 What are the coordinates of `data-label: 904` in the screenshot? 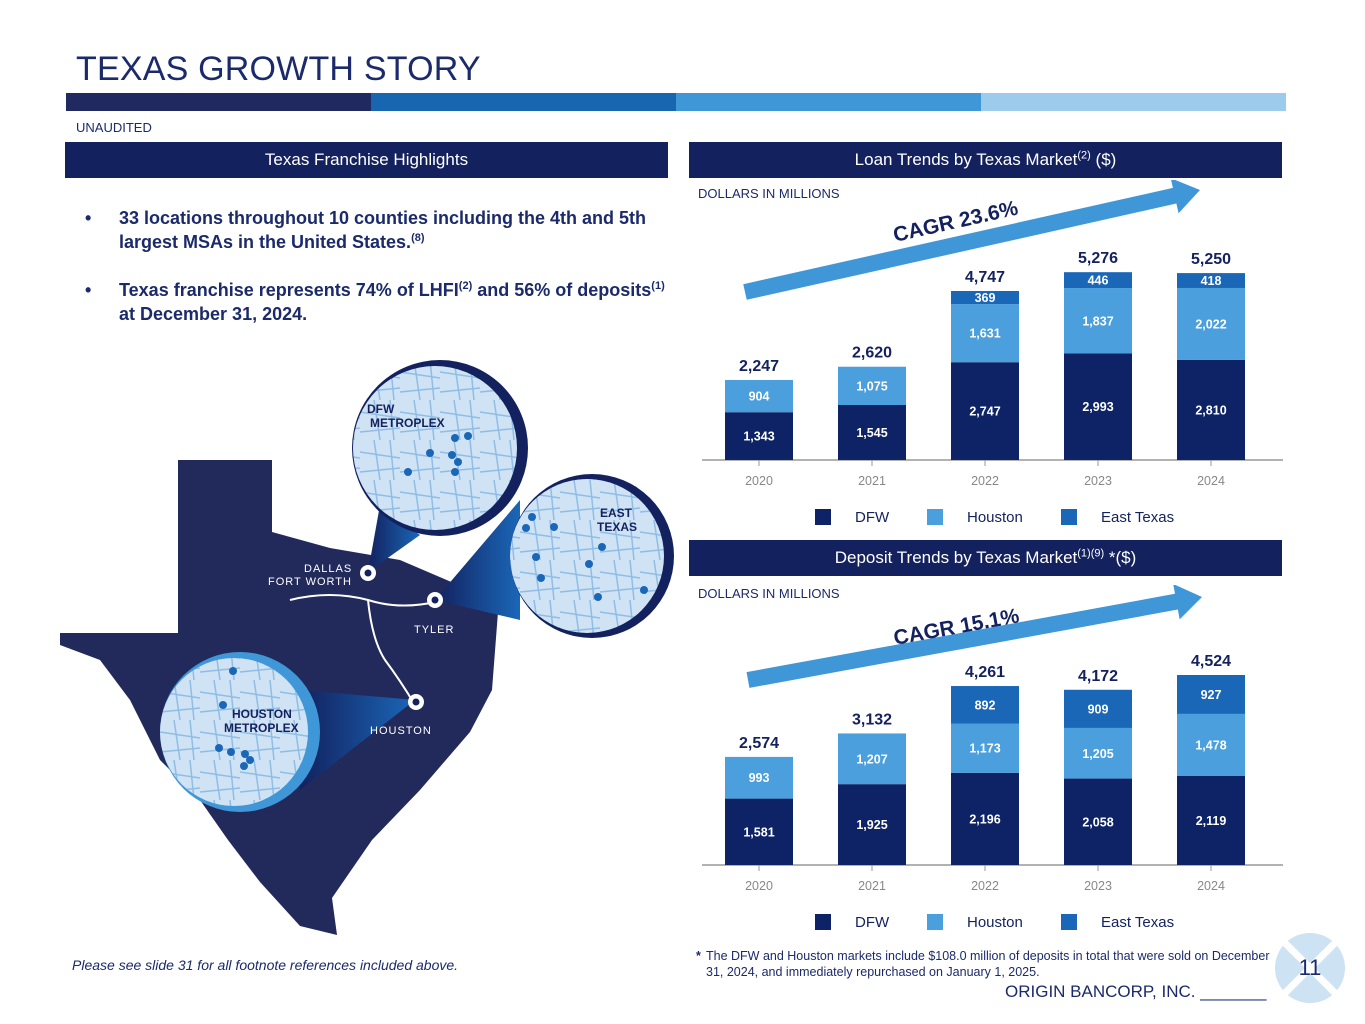 It's located at (759, 397).